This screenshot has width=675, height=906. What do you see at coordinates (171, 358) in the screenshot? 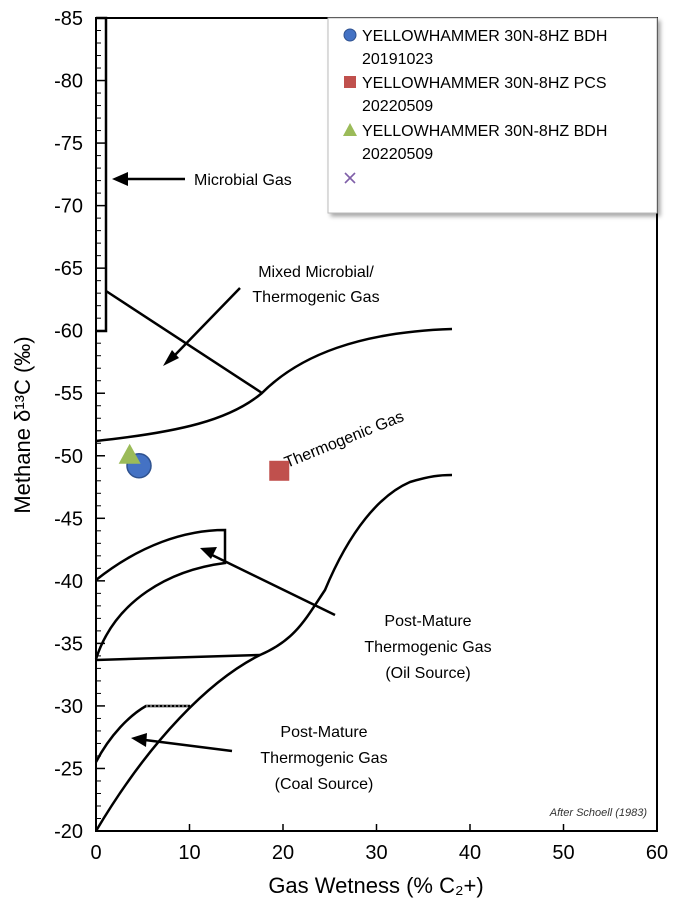
I see `arrow-mixed-head` at bounding box center [171, 358].